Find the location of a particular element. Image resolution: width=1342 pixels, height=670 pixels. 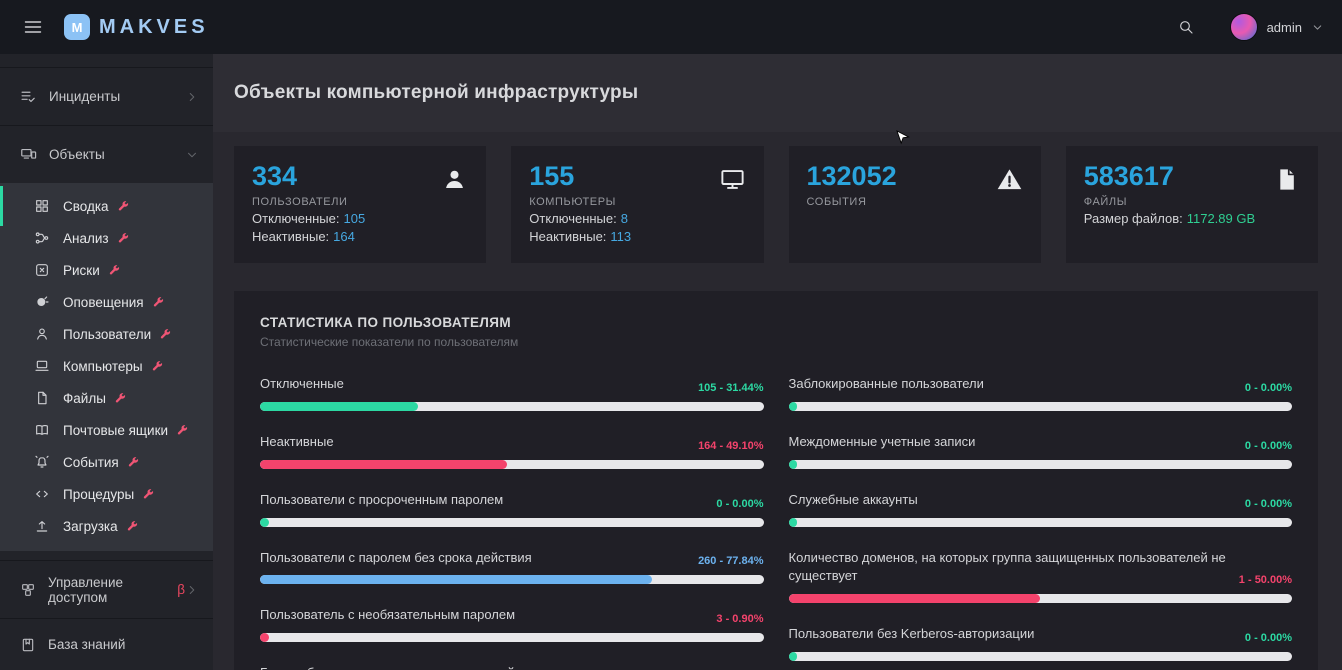

subitem-label: Загрузка is located at coordinates (90, 526).